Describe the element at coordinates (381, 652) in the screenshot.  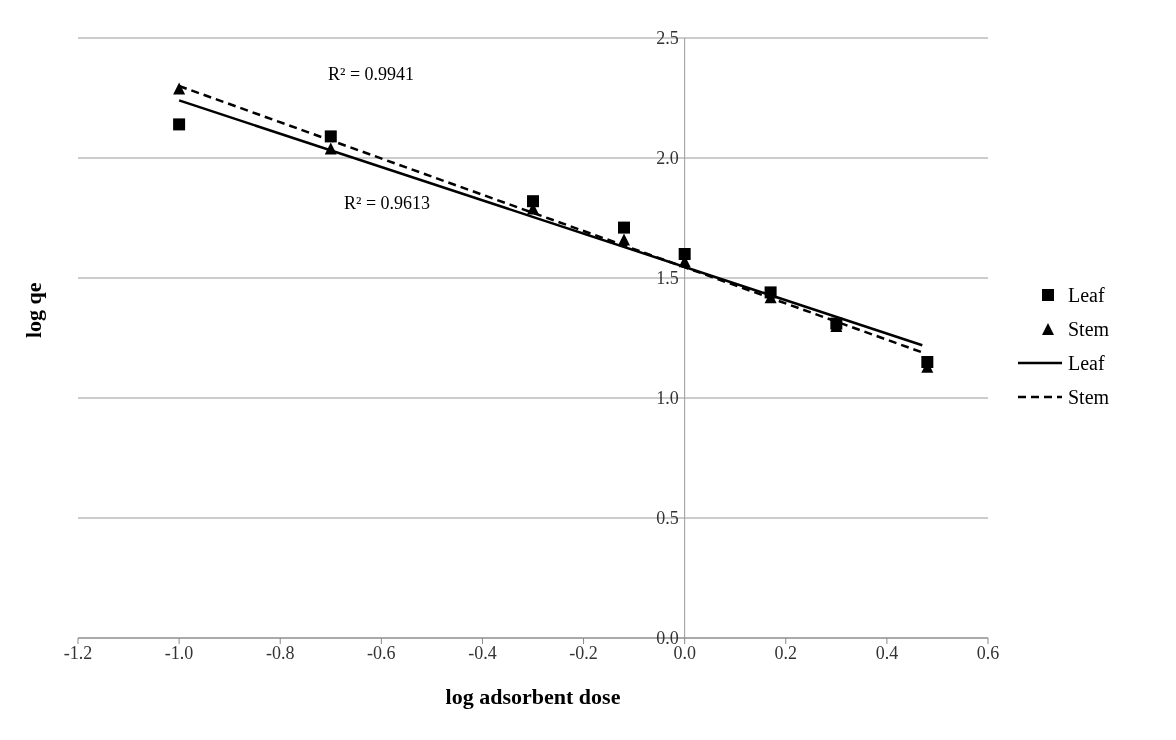
I see `x-tick-label: -0.6` at that location.